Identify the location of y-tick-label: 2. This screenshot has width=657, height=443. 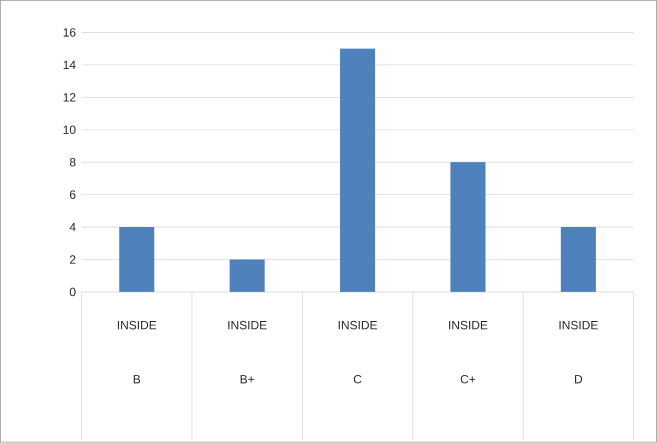
(73, 260).